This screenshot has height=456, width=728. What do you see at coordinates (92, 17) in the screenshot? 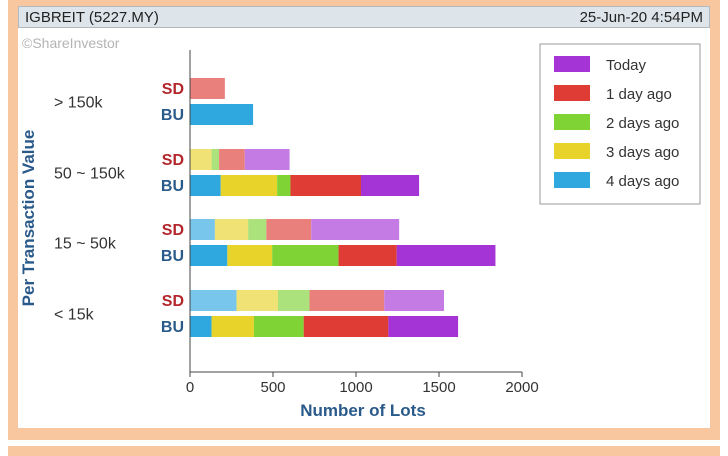
I see `chart-title: IGBREIT (5227.MY)` at bounding box center [92, 17].